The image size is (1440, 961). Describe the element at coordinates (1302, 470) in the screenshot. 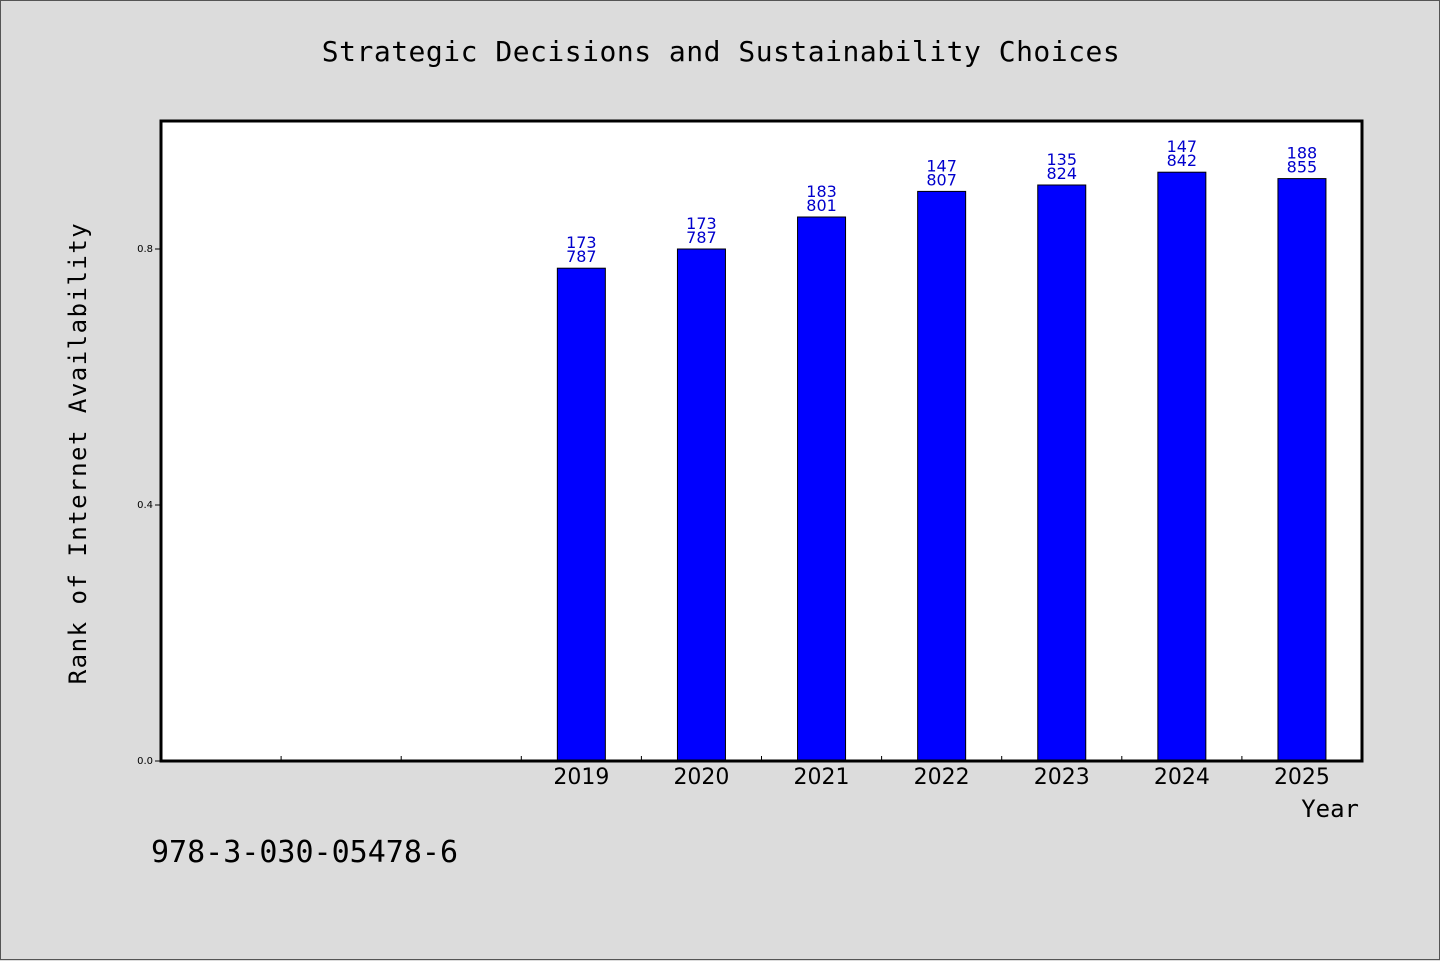

I see `bar-2025` at that location.